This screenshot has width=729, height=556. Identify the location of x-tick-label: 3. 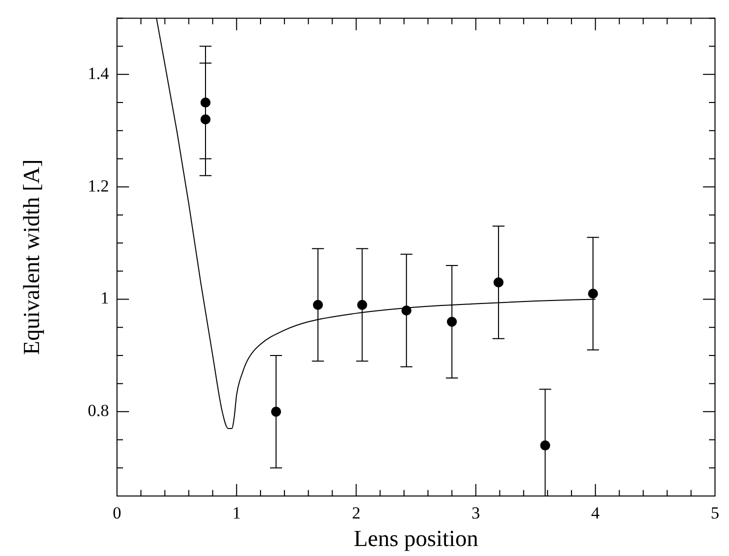
(476, 513).